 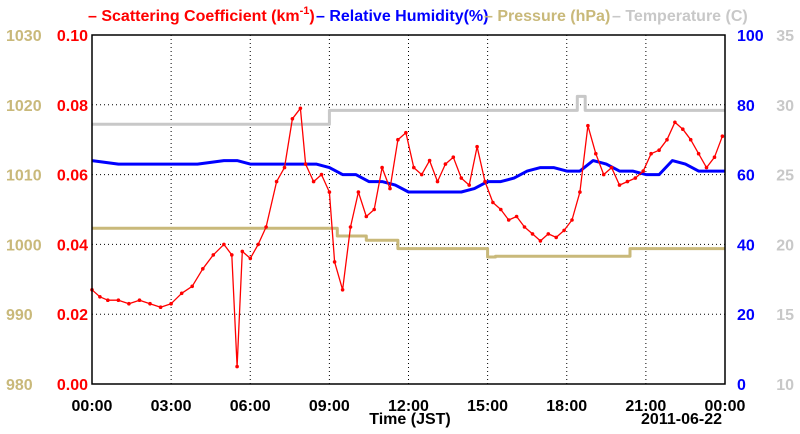 What do you see at coordinates (72, 106) in the screenshot?
I see `scattering-tick-label: 0.08` at bounding box center [72, 106].